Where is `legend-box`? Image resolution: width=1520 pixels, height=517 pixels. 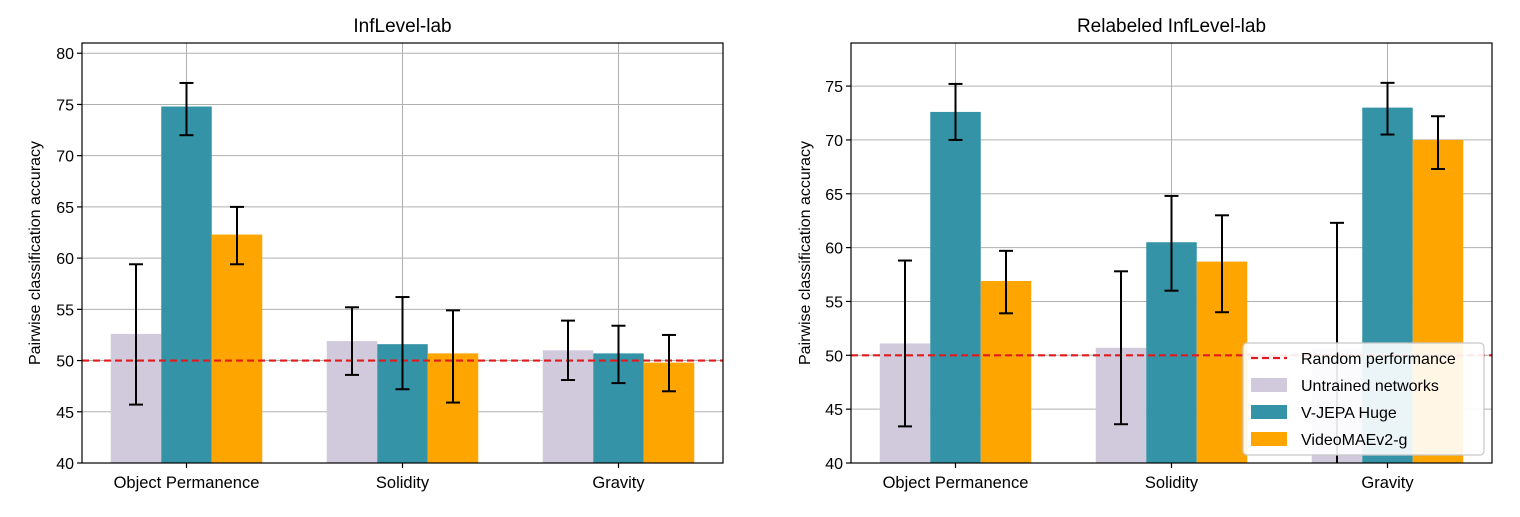 legend-box is located at coordinates (1363, 399).